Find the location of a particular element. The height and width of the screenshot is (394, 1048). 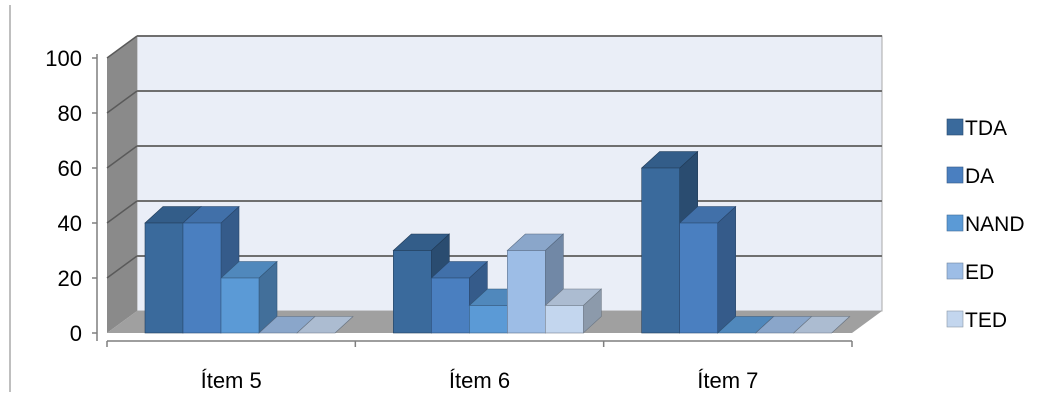

x-axis-tick-labels: Ítem 5 Ítem 6 Ítem 7 is located at coordinates (480, 380).